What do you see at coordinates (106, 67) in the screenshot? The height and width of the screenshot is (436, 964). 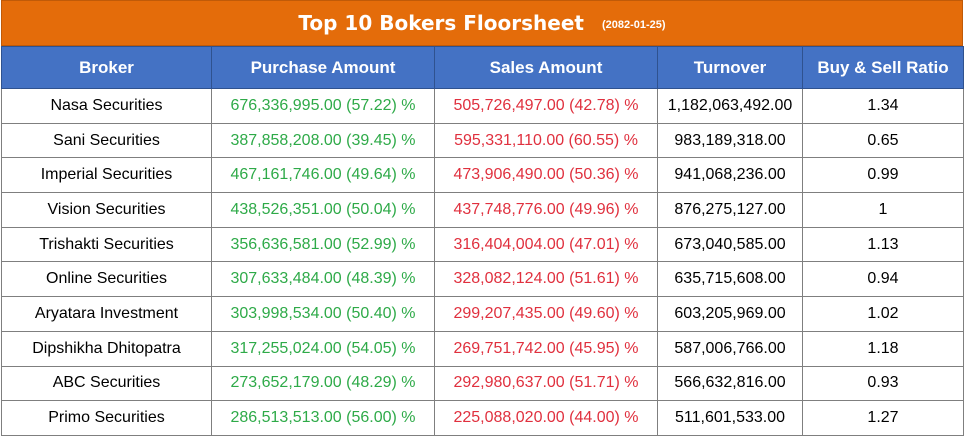 I see `column-header-broker: Broker` at bounding box center [106, 67].